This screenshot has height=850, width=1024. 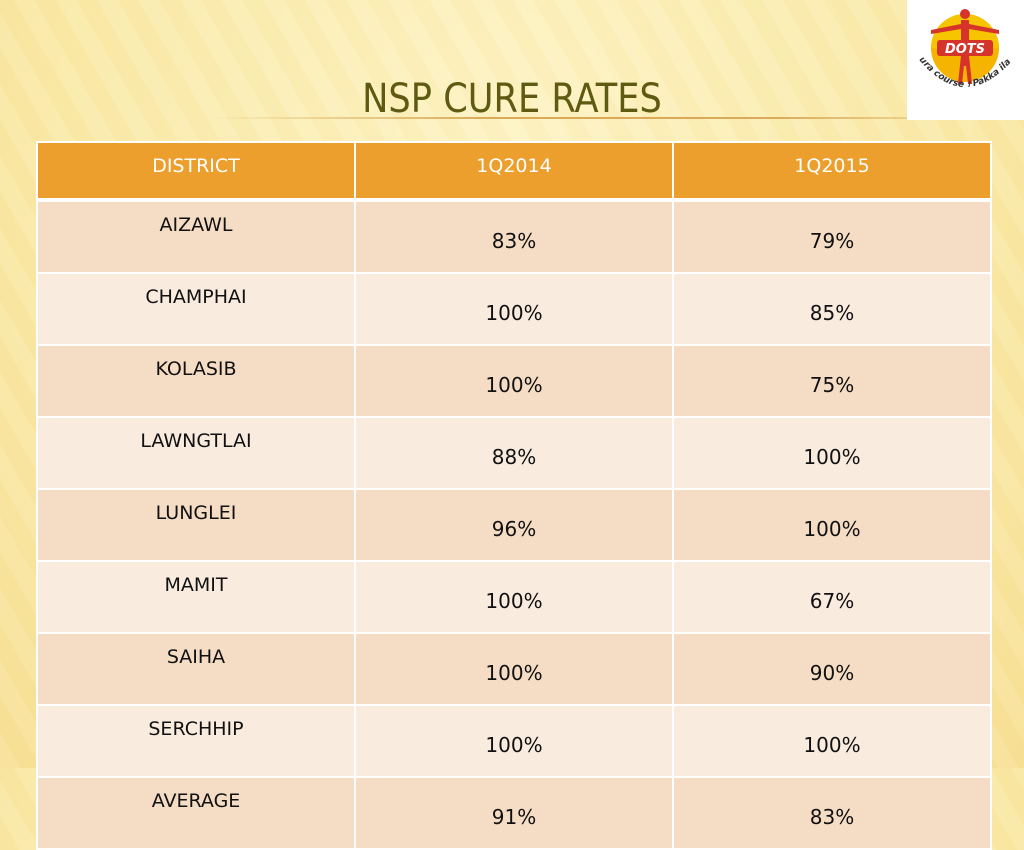 I want to click on district-cell: MAMIT, so click(x=196, y=597).